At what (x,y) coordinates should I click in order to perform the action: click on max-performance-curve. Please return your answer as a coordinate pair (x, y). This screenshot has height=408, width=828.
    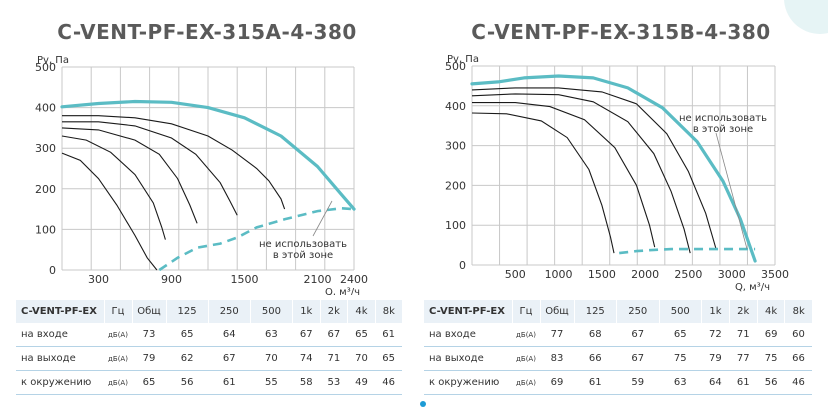
    Looking at the image, I should click on (208, 155).